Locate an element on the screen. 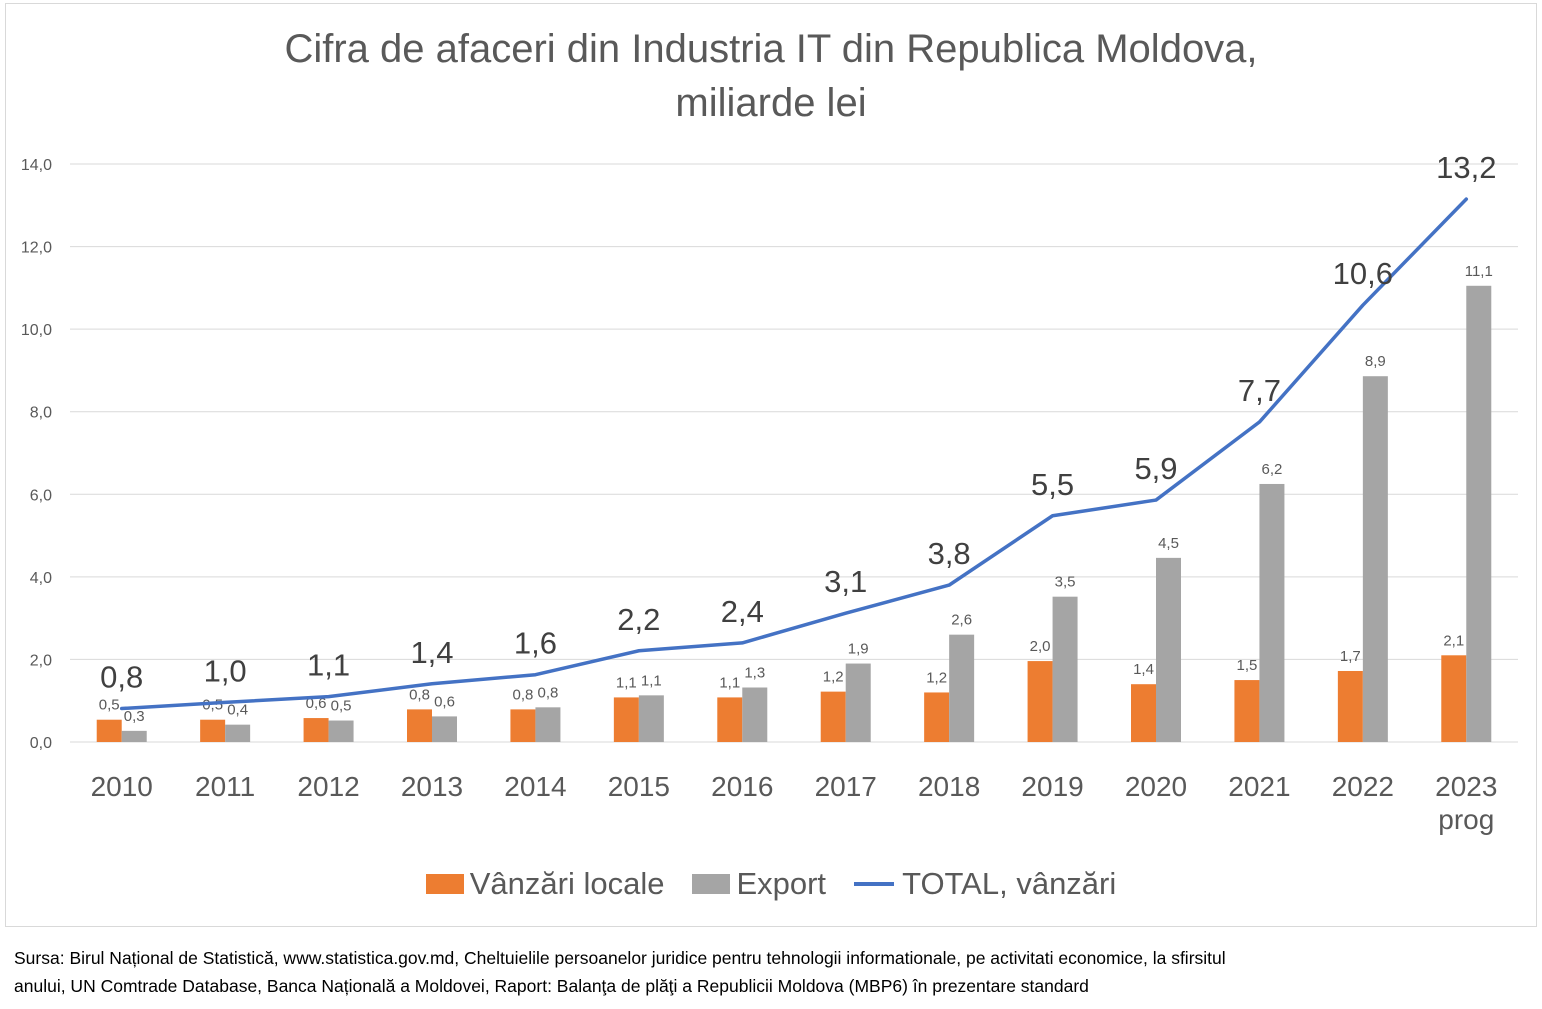 The width and height of the screenshot is (1542, 1009). y-tick-label: 4,0 is located at coordinates (41, 578).